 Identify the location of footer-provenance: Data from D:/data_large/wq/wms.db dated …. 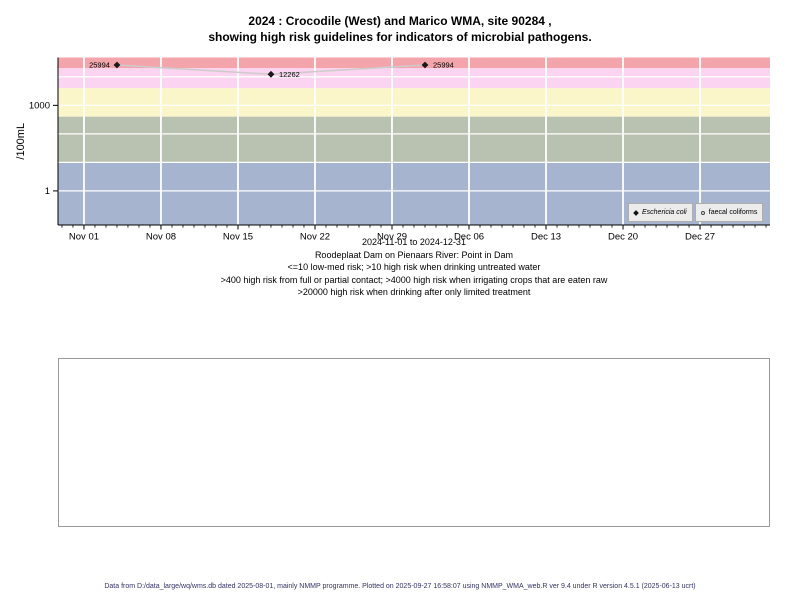
(400, 586).